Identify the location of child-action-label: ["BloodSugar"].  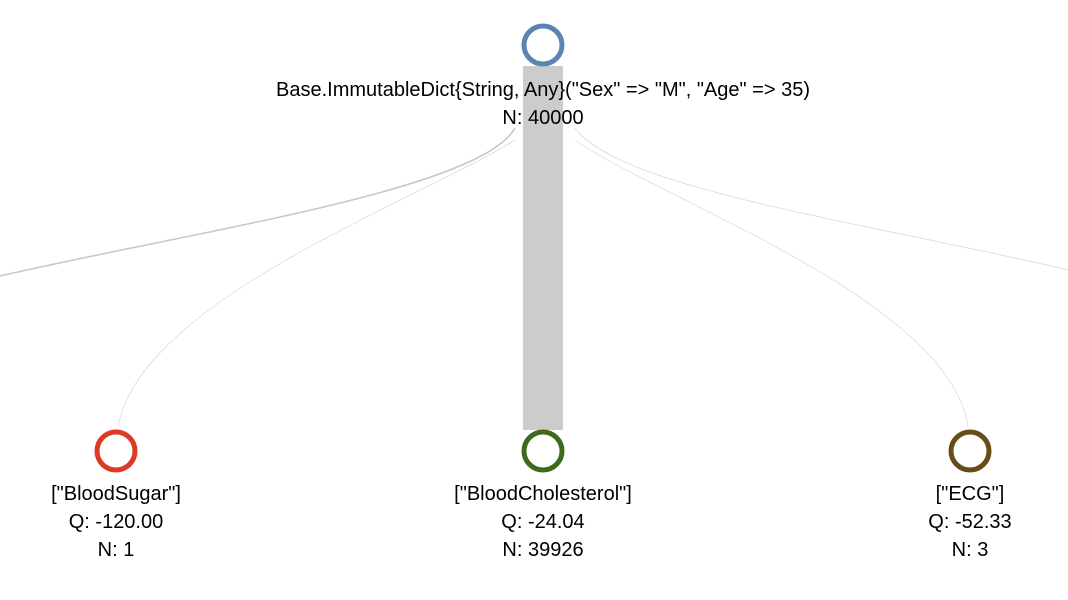
(116, 494).